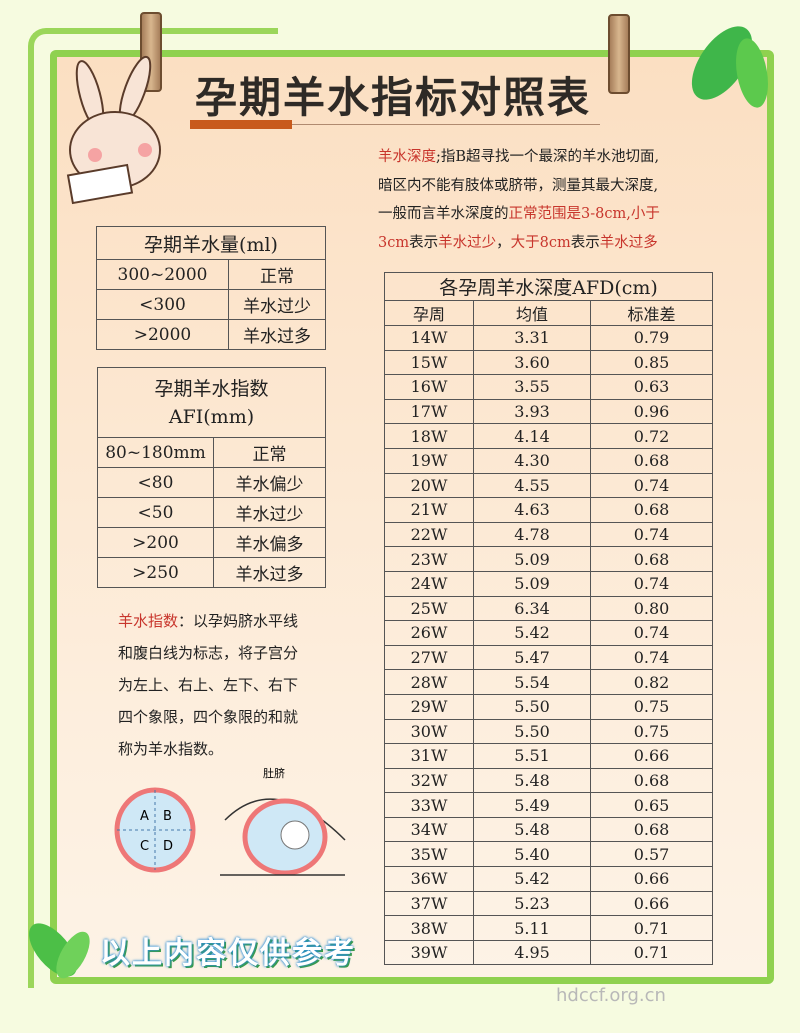  I want to click on table-cell: 23W, so click(429, 559).